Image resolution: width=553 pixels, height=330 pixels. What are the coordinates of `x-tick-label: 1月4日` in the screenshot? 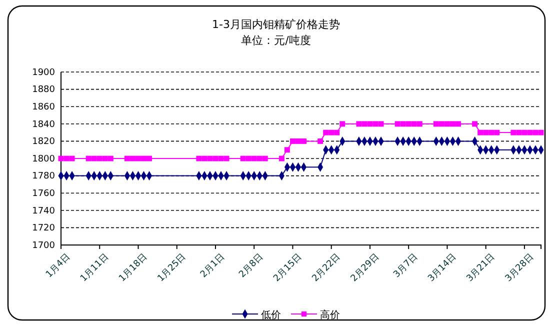 It's located at (58, 266).